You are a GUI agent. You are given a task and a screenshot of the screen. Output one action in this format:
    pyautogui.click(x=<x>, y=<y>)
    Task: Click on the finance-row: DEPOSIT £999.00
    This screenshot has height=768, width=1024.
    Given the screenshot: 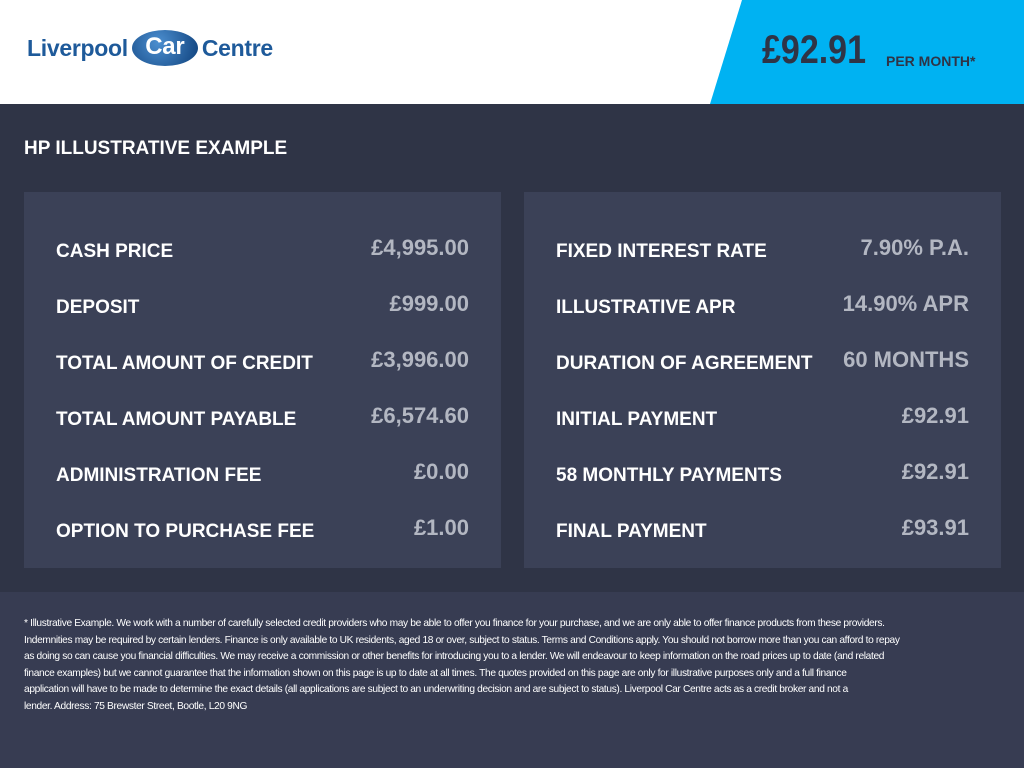 What is the action you would take?
    pyautogui.click(x=262, y=304)
    